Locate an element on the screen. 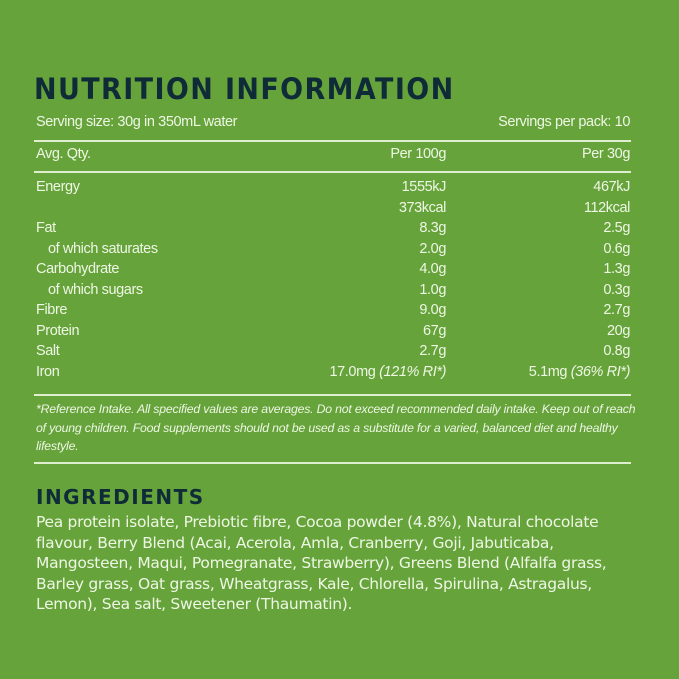 The width and height of the screenshot is (679, 679). table-row: Carbohydrate 4.0g 1.3g is located at coordinates (333, 271).